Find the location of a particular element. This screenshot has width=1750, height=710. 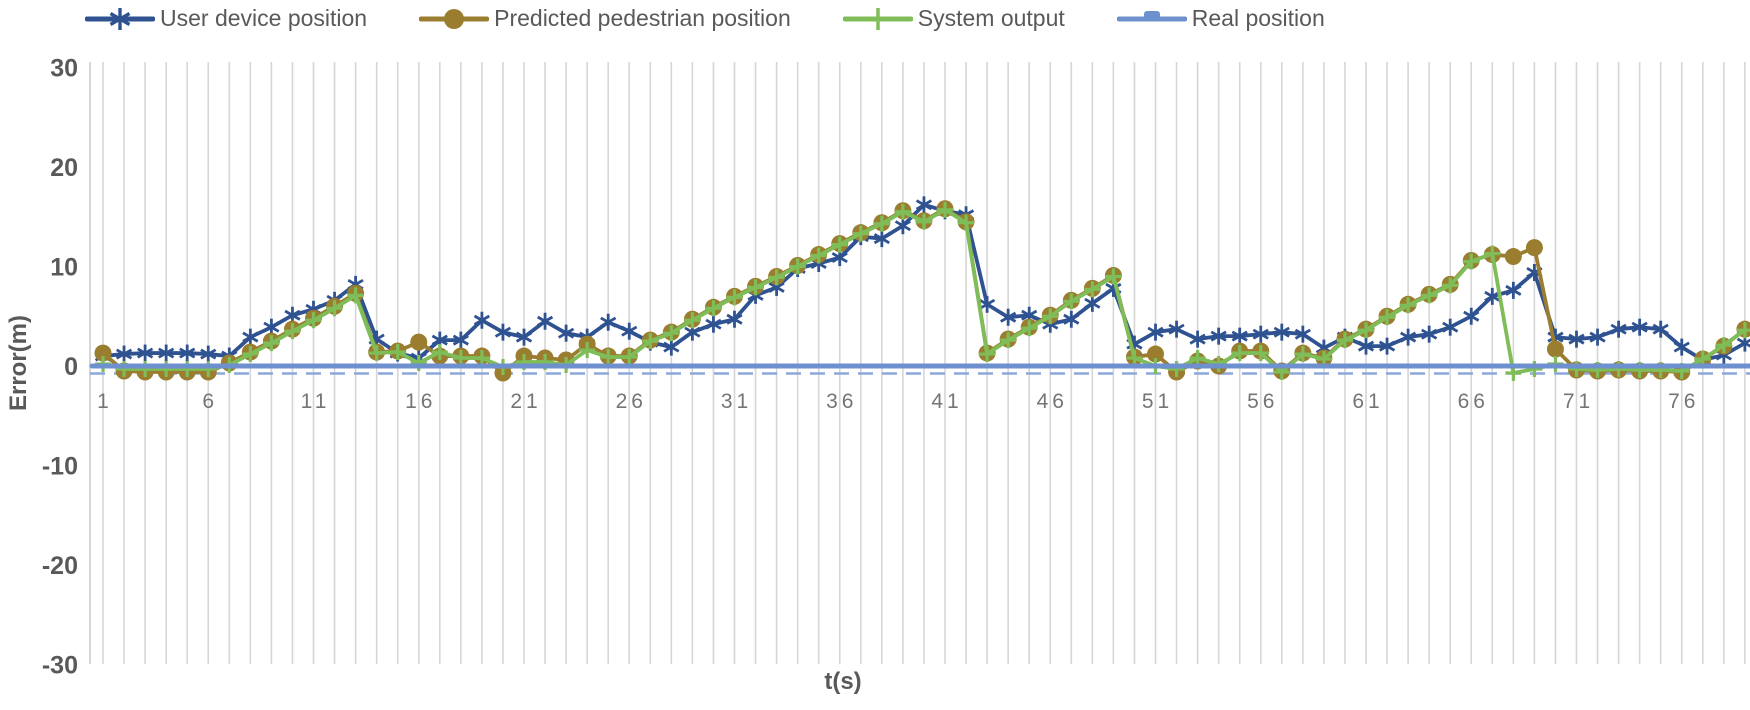

svg-text: 1 is located at coordinates (105, 401).